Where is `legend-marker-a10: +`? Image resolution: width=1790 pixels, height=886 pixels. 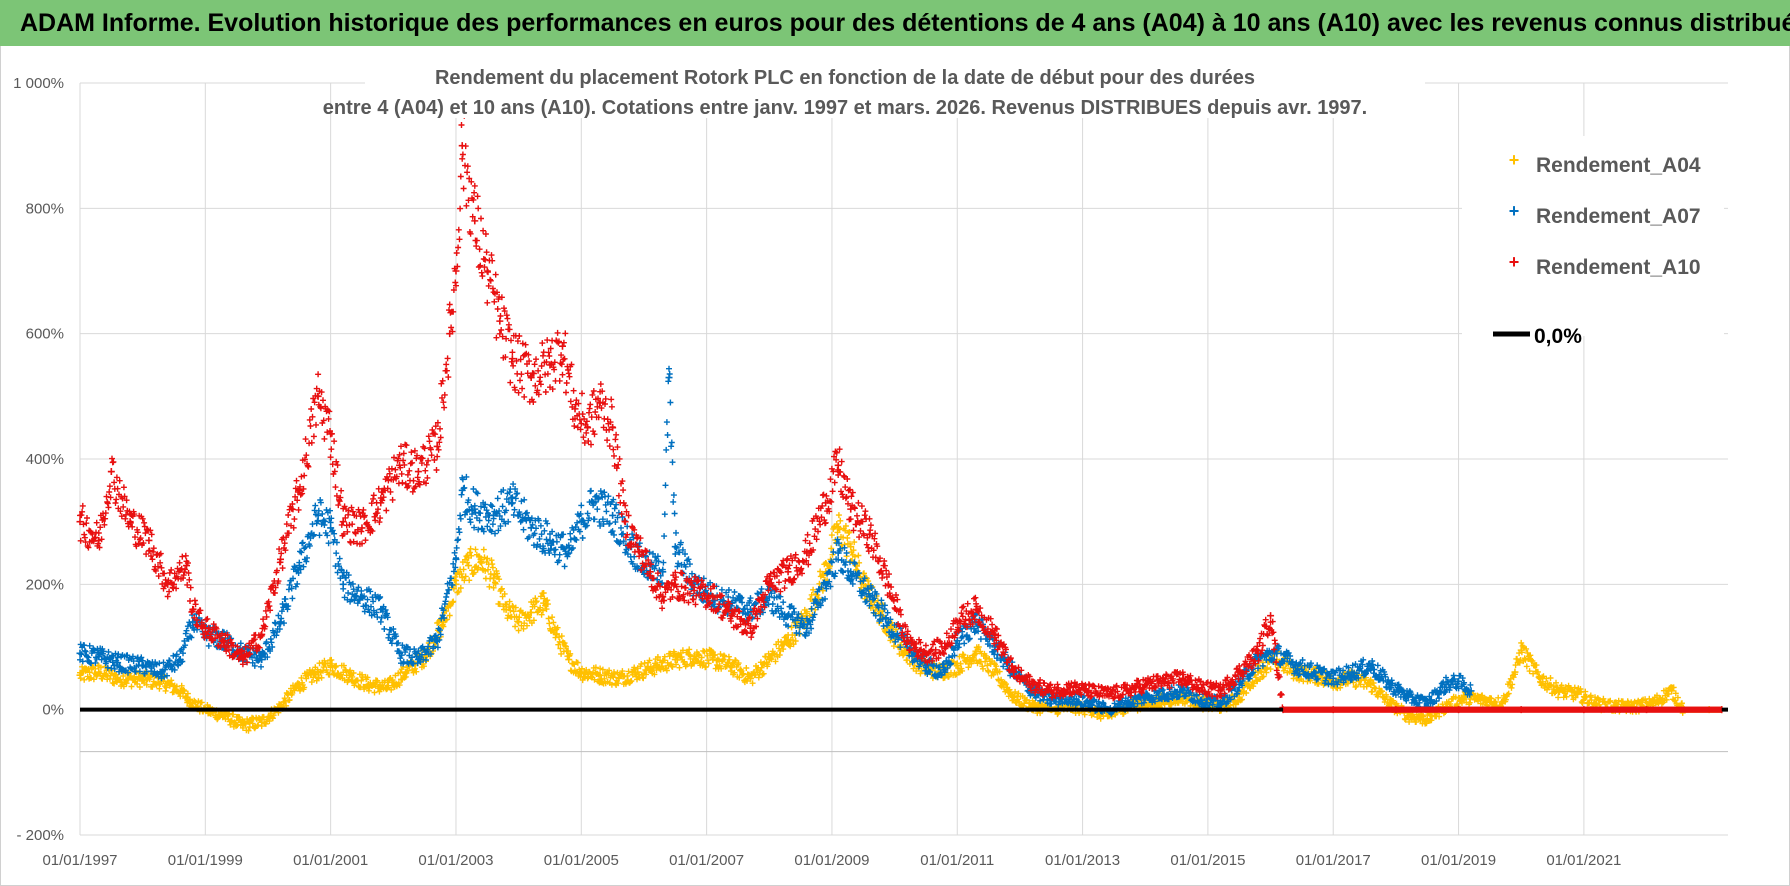 legend-marker-a10: + is located at coordinates (1514, 262).